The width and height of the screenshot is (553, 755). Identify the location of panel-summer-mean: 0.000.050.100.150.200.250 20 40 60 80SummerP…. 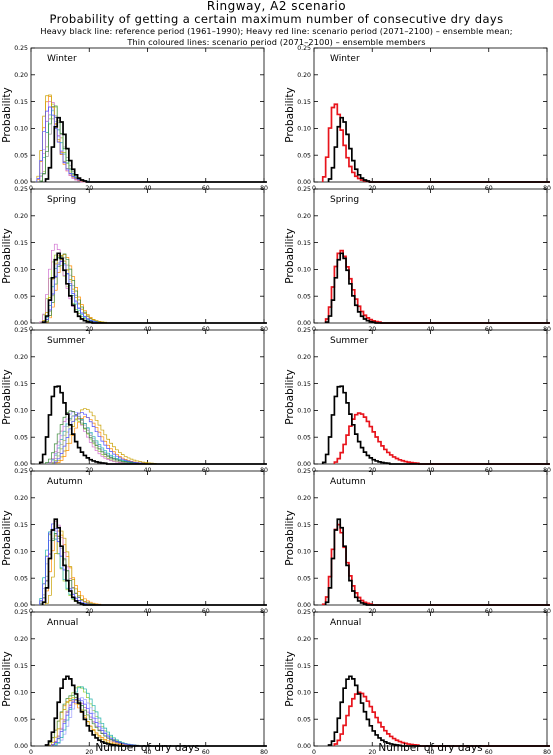
(417, 400).